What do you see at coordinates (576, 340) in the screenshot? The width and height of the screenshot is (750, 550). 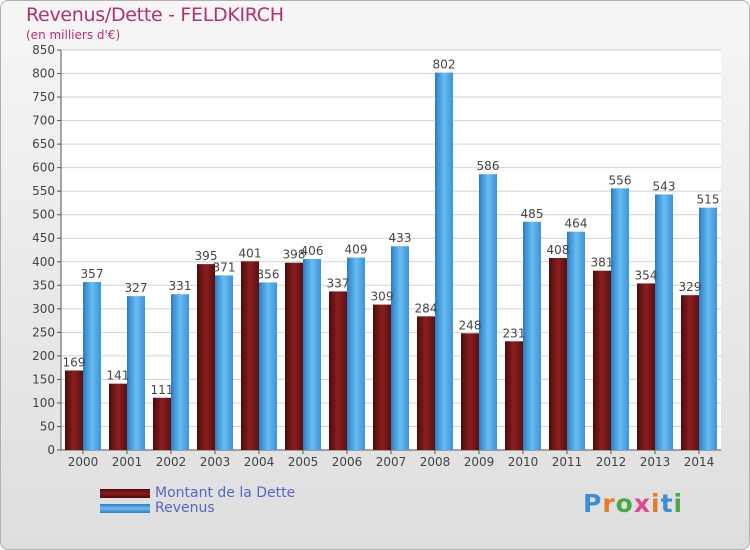 I see `bar-revenus-2011` at bounding box center [576, 340].